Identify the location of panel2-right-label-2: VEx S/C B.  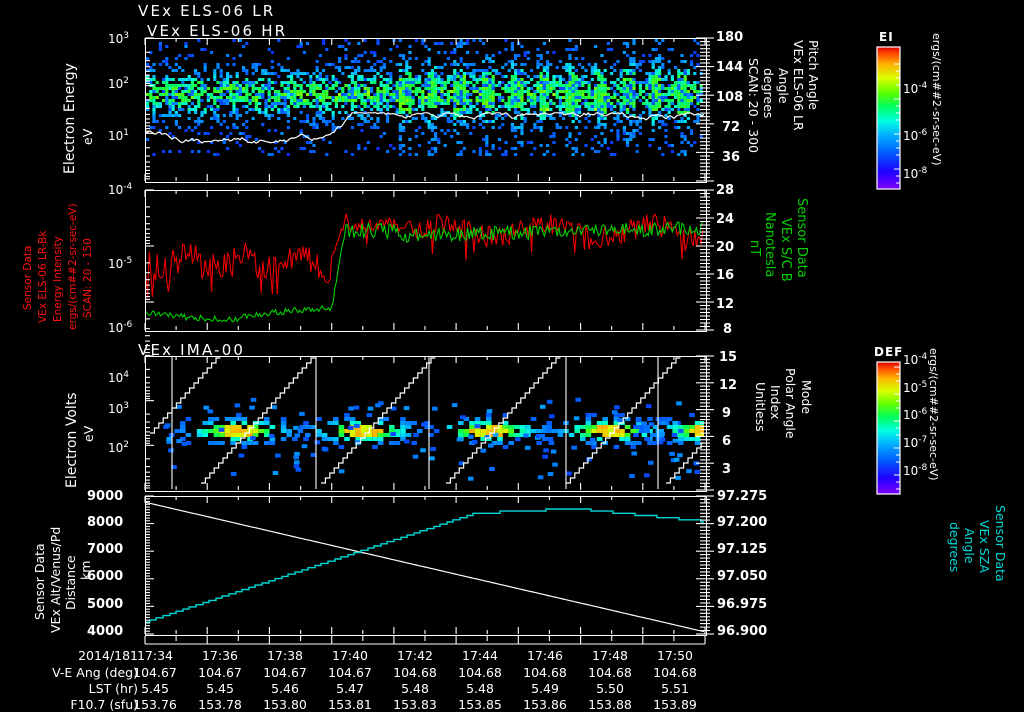
(785, 250).